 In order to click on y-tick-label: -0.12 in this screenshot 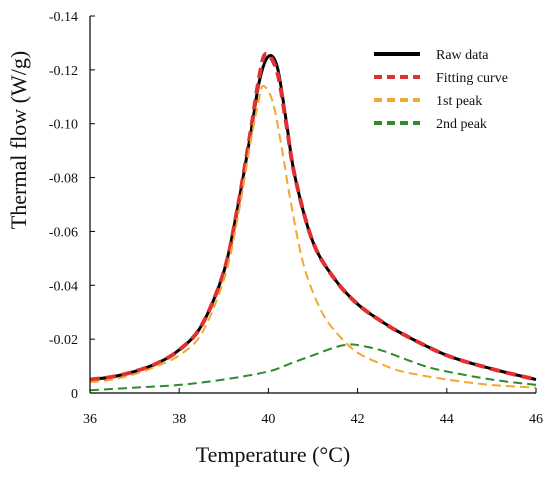, I will do `click(63, 71)`.